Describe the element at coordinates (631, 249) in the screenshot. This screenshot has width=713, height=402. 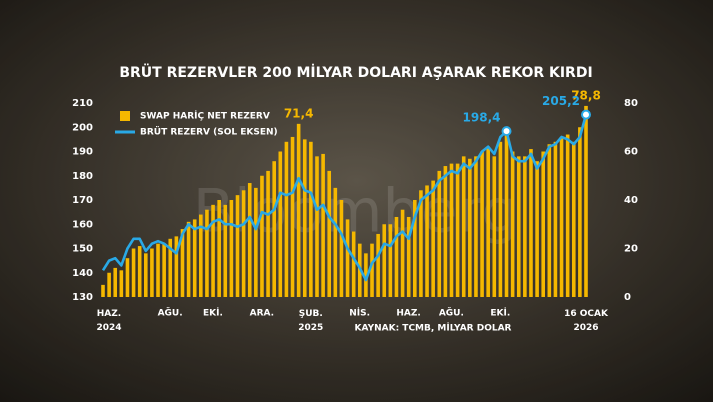
I see `y2-tick-label: 20` at that location.